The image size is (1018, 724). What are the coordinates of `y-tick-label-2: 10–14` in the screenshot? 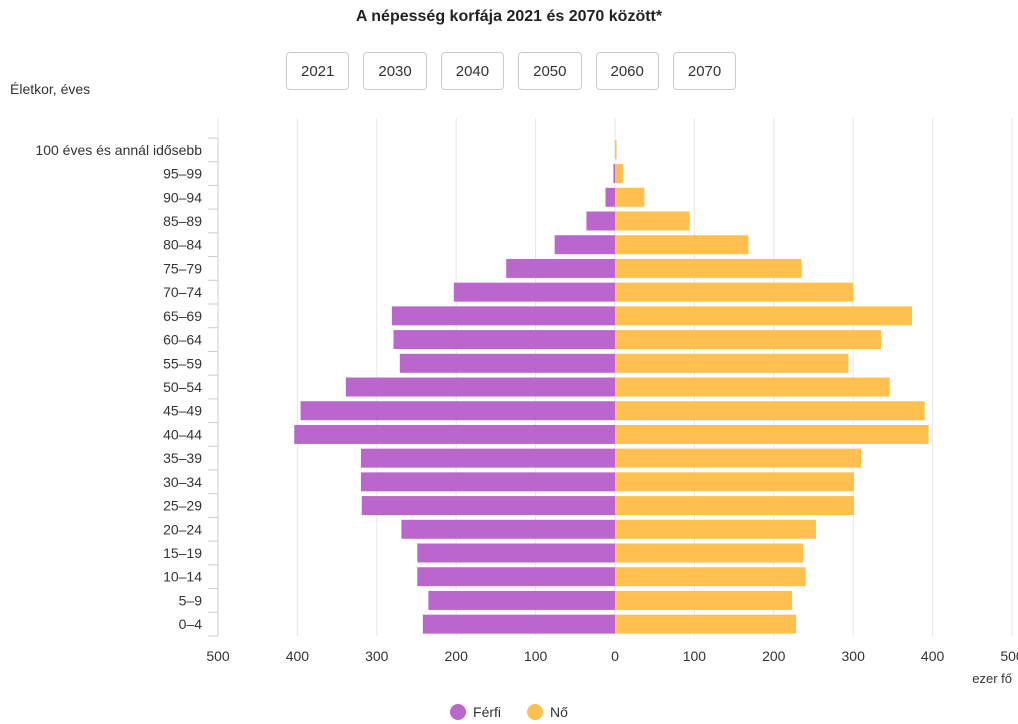 It's located at (182, 577).